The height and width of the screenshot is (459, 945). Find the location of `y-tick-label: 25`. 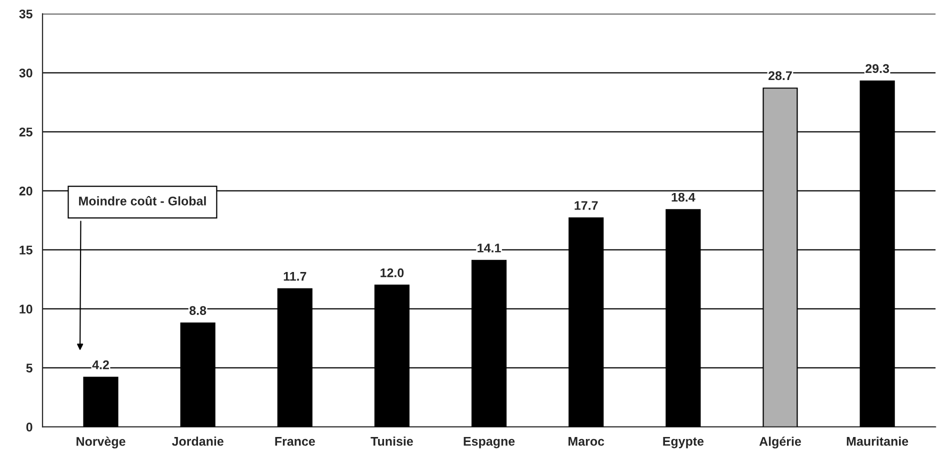

y-tick-label: 25 is located at coordinates (25, 132).